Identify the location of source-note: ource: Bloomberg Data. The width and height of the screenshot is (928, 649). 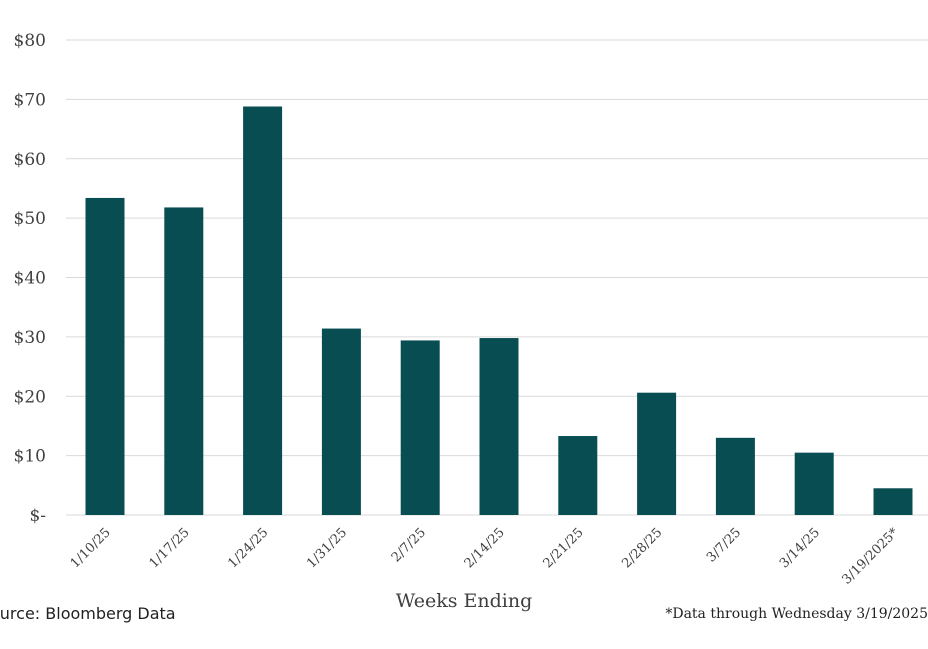
(88, 613).